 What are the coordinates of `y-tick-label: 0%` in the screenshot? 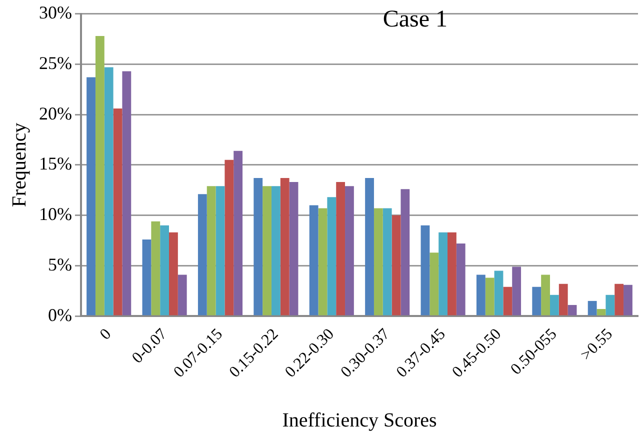 It's located at (60, 314).